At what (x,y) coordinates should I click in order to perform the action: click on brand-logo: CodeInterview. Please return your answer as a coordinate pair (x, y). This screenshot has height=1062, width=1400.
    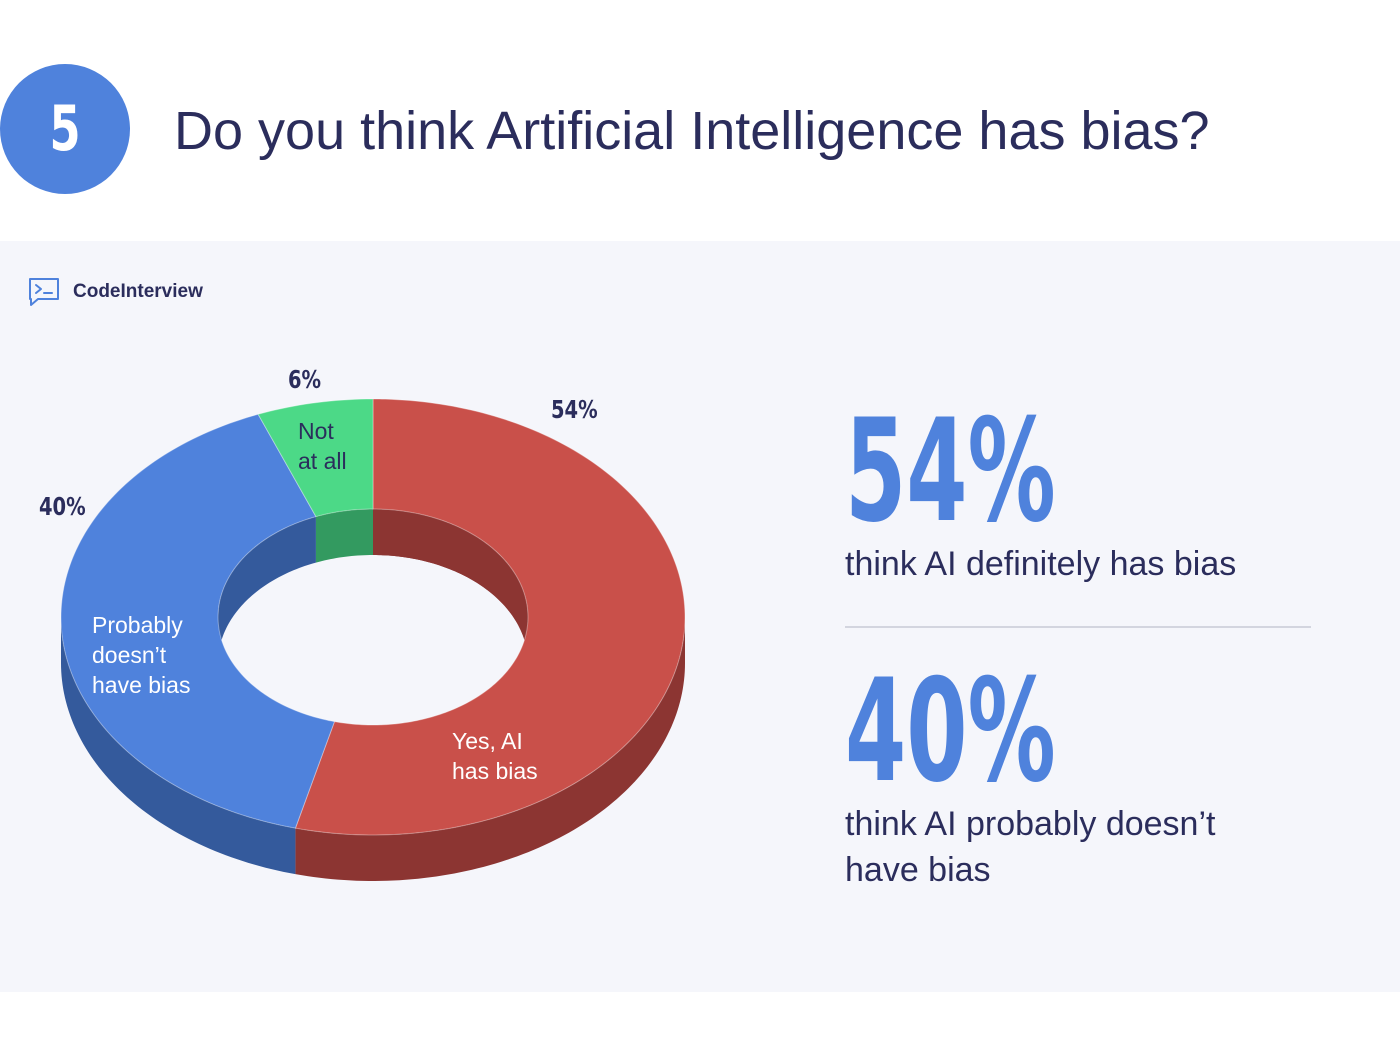
    Looking at the image, I should click on (115, 292).